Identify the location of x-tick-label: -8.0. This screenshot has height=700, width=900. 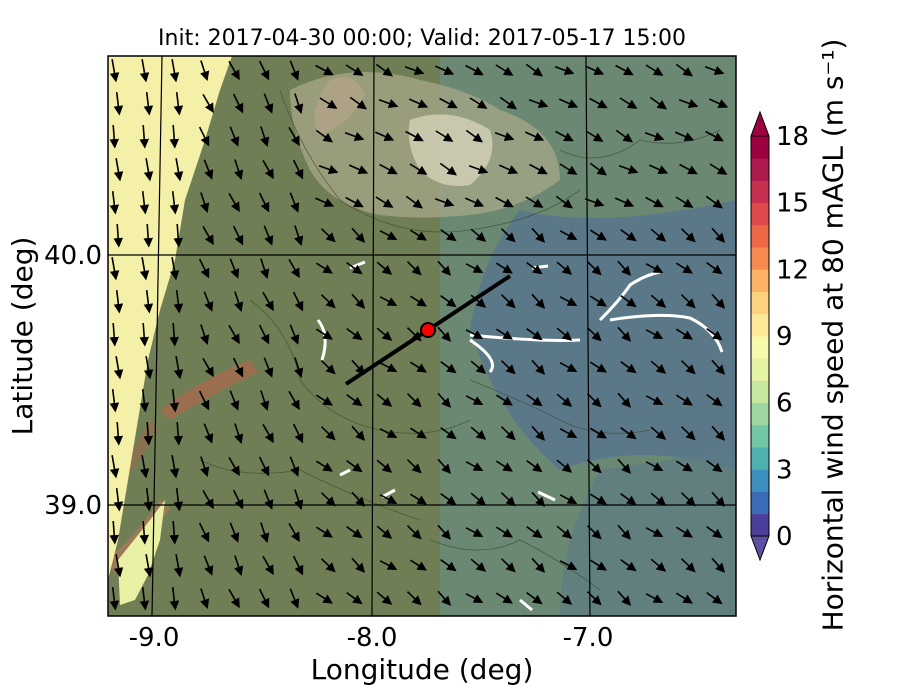
(372, 638).